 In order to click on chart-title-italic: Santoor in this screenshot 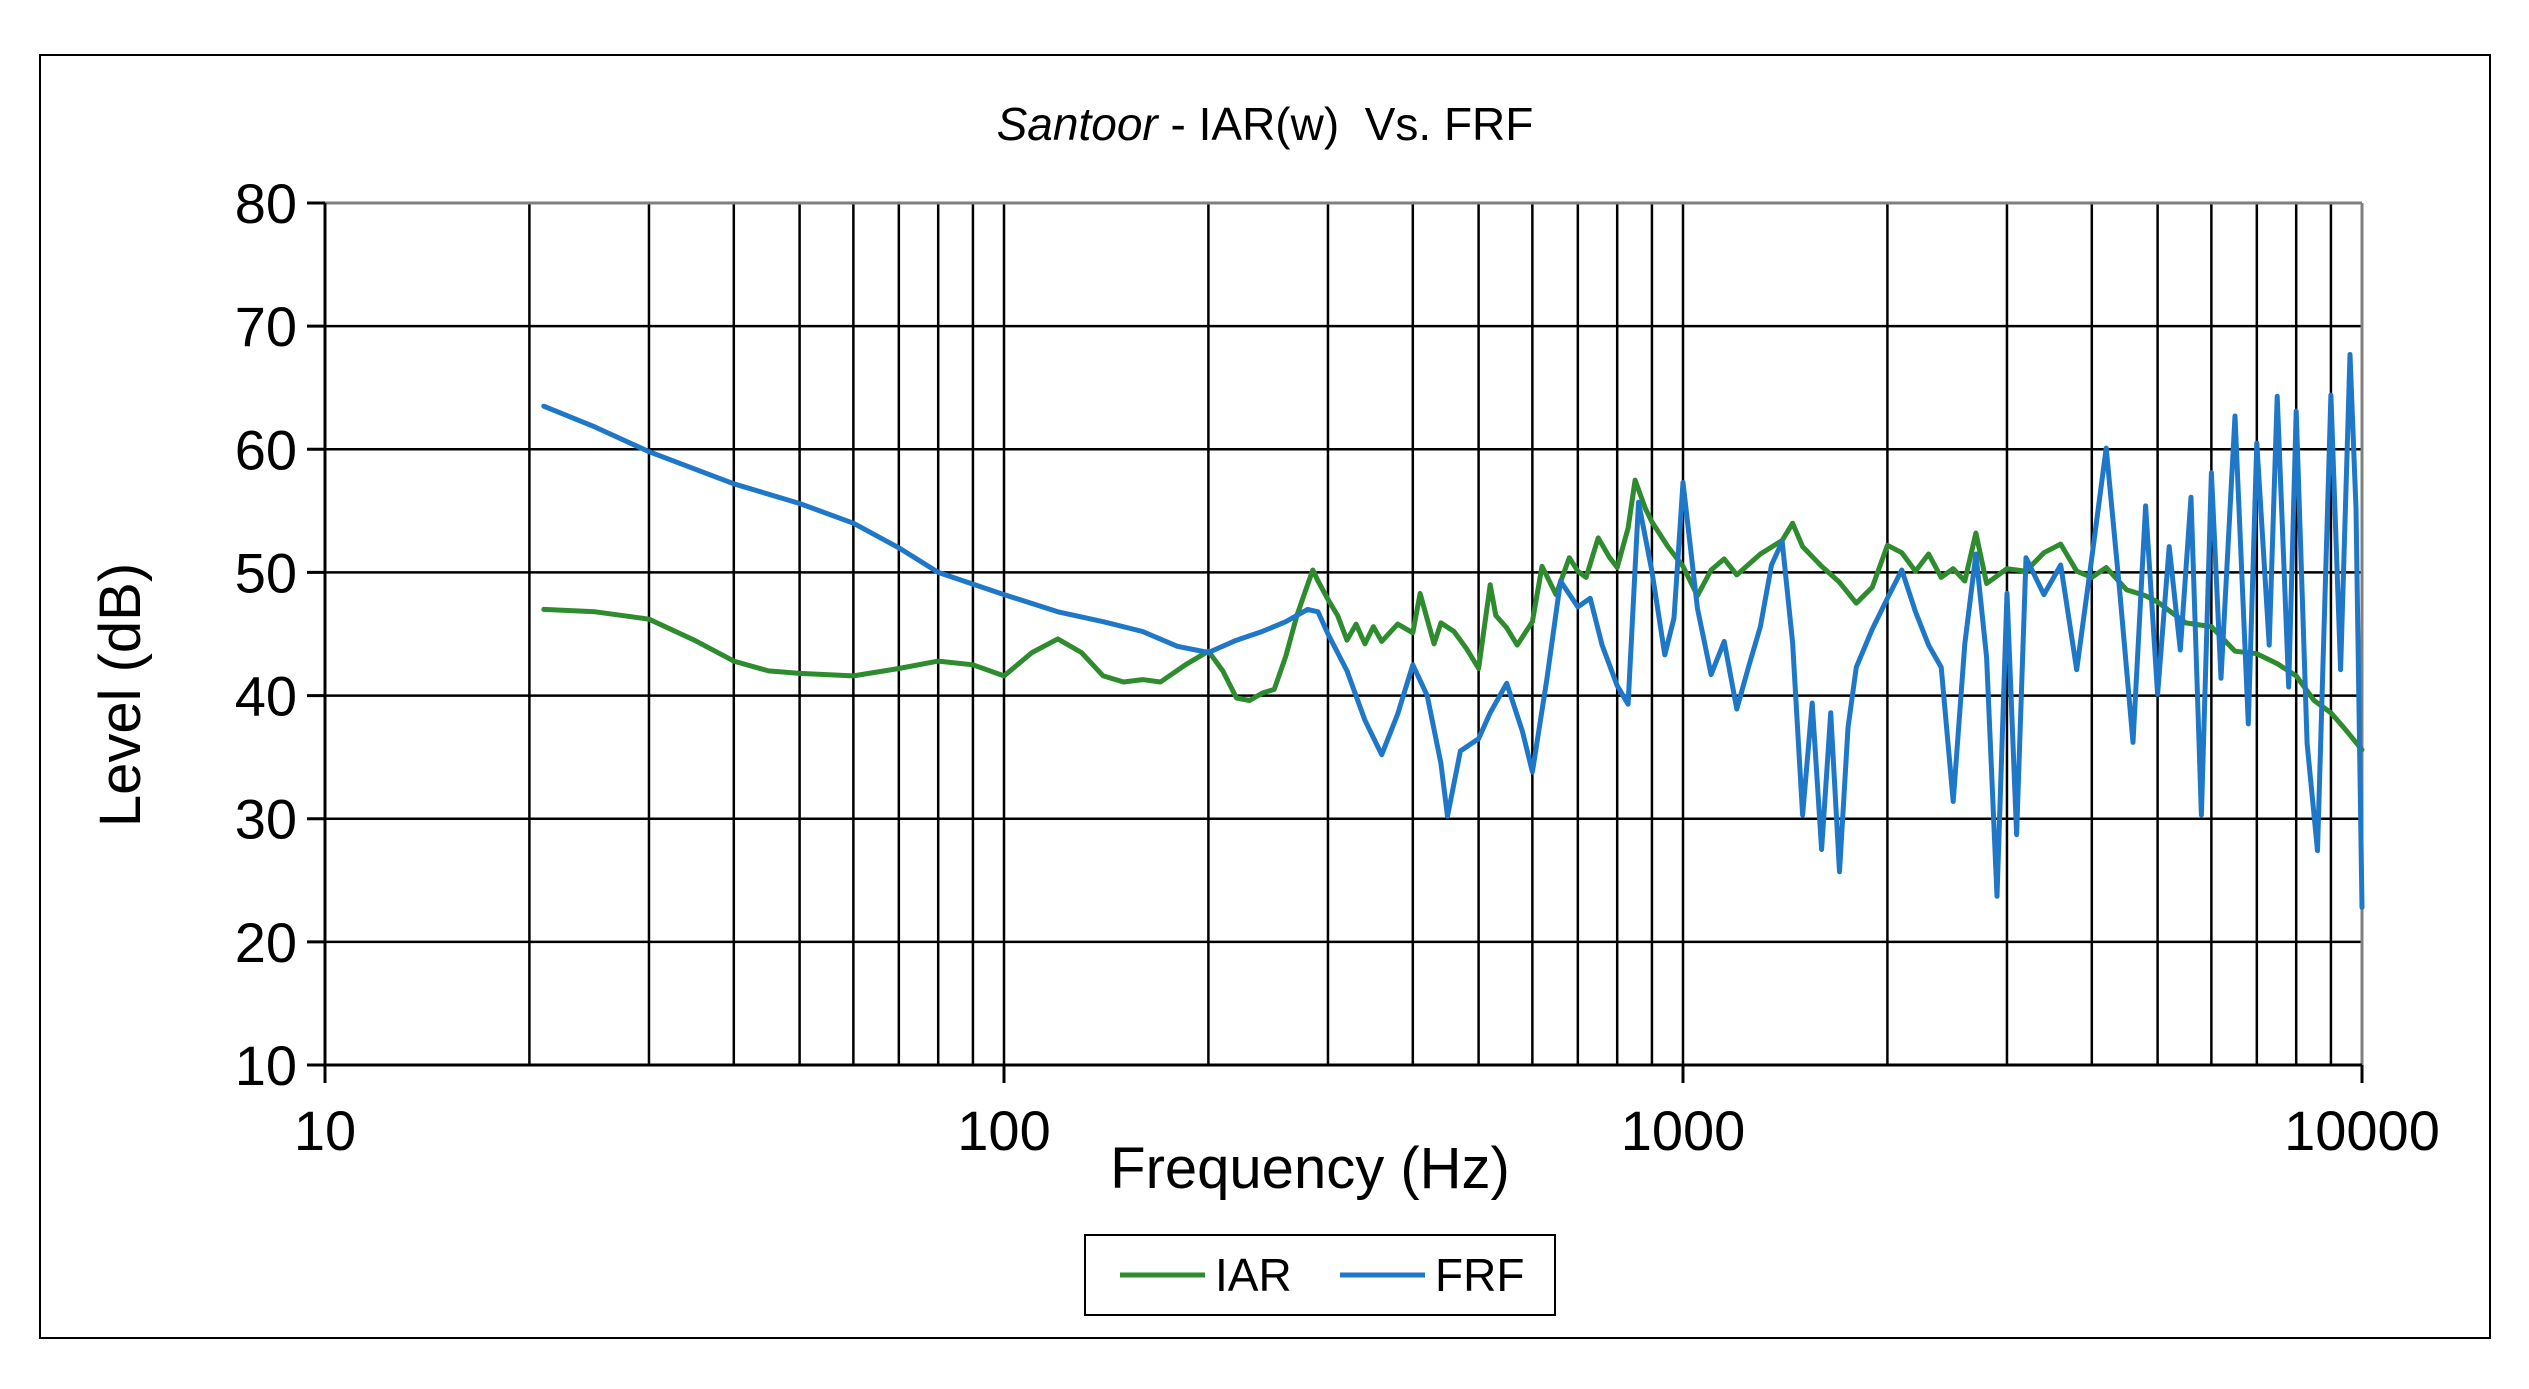, I will do `click(1078, 124)`.